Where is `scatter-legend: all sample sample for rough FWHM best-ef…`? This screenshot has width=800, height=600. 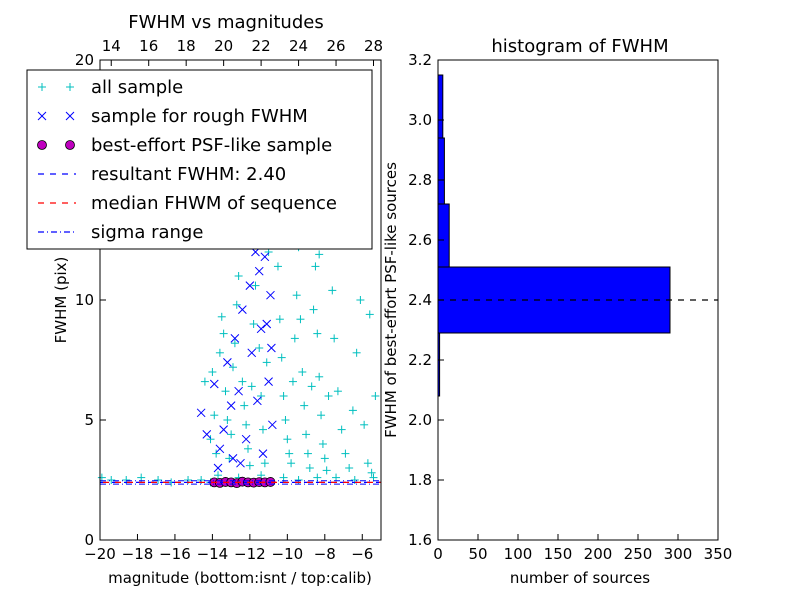
scatter-legend: all sample sample for rough FWHM best-ef… is located at coordinates (199, 159).